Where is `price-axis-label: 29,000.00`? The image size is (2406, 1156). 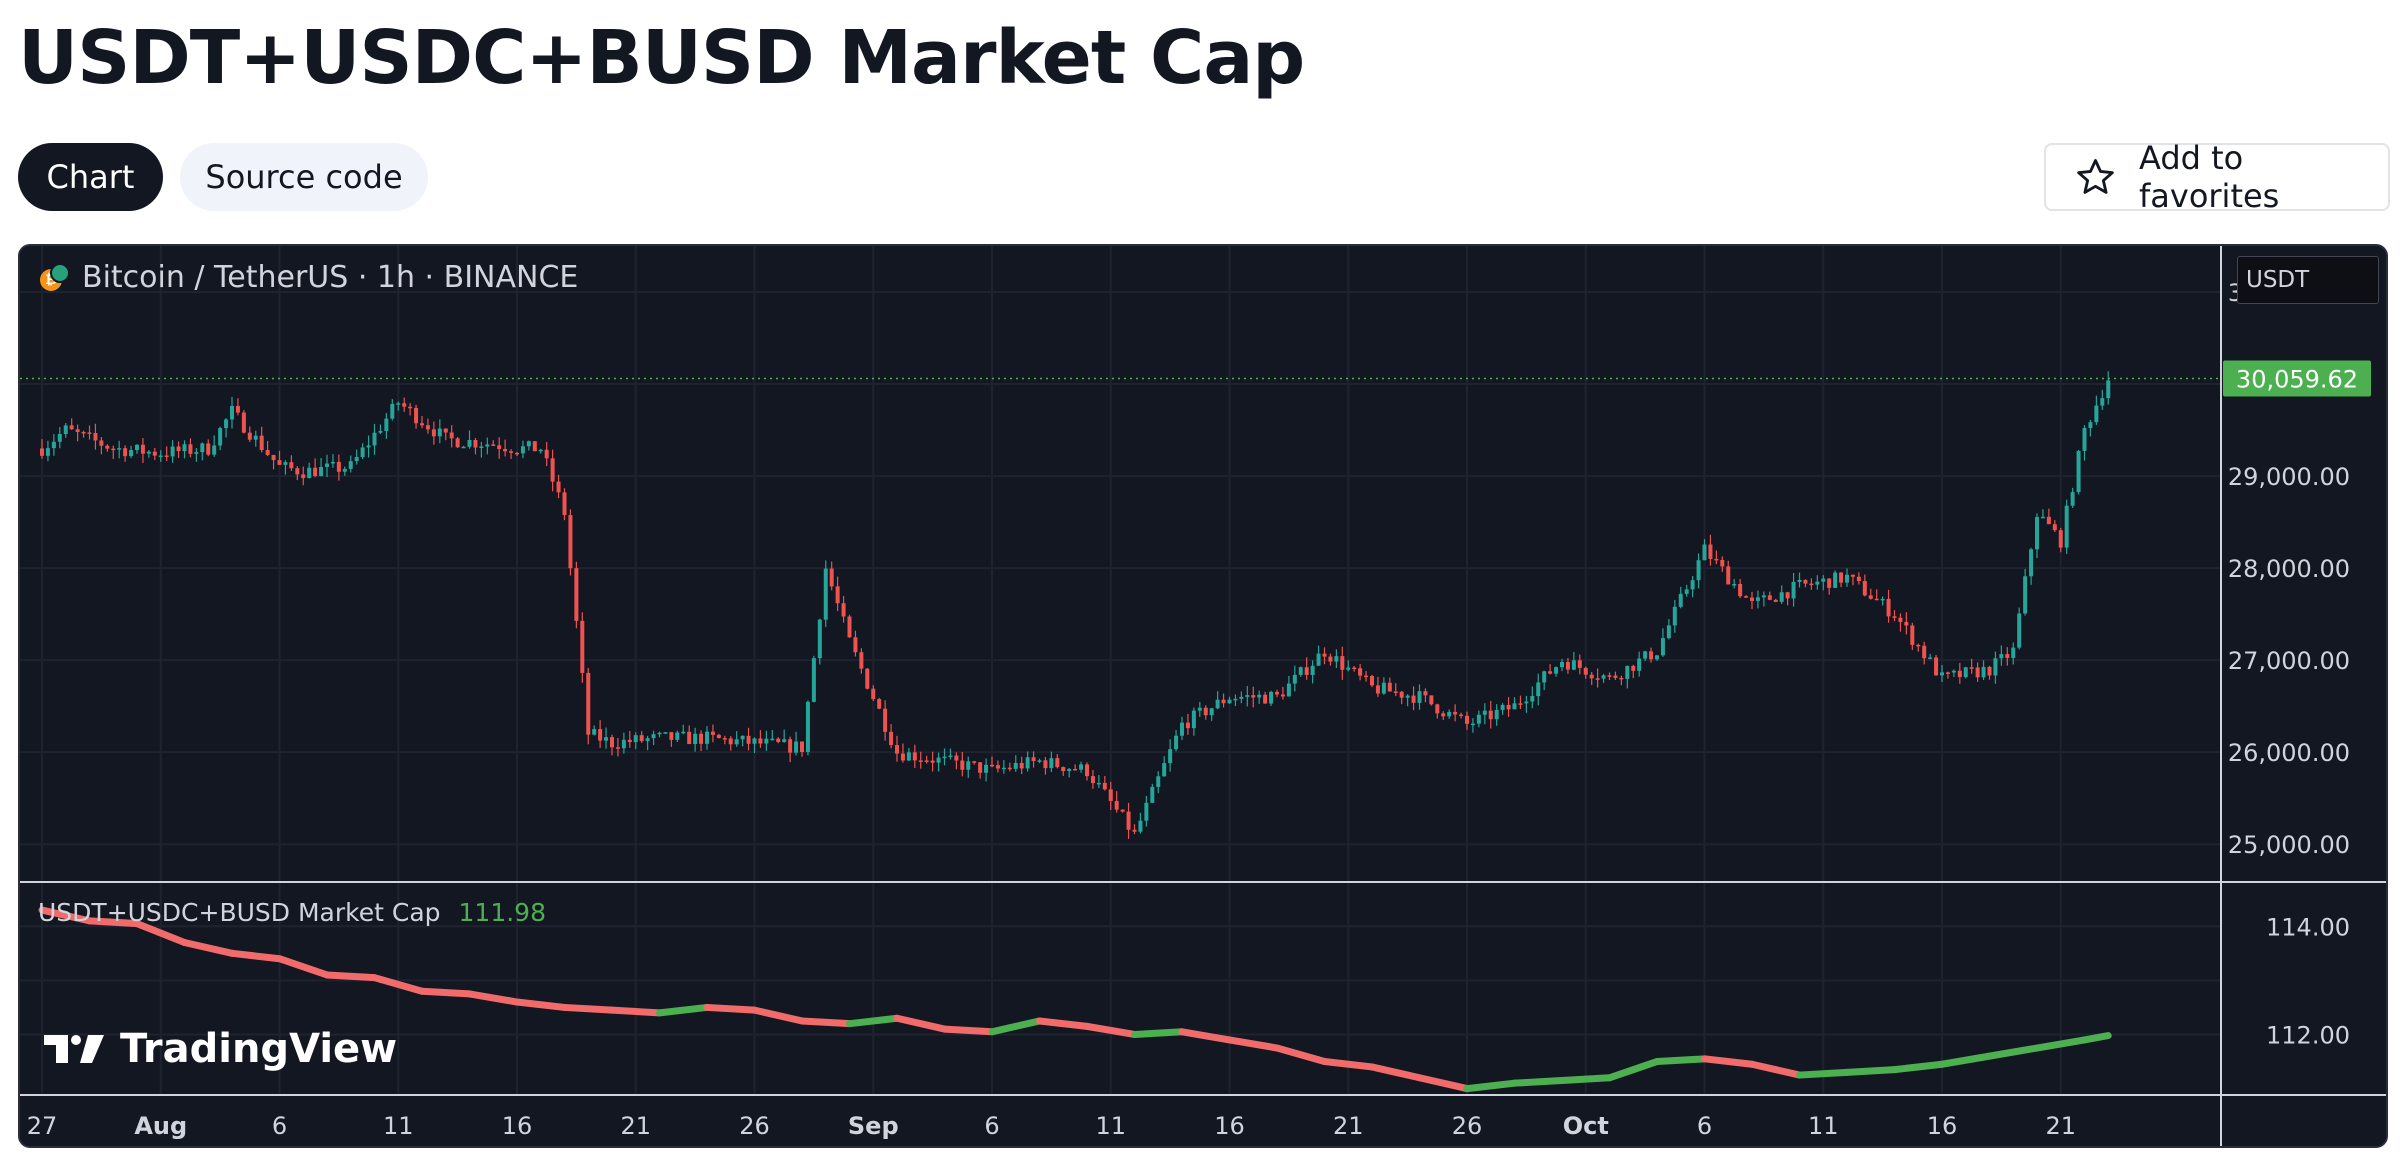 price-axis-label: 29,000.00 is located at coordinates (2289, 477).